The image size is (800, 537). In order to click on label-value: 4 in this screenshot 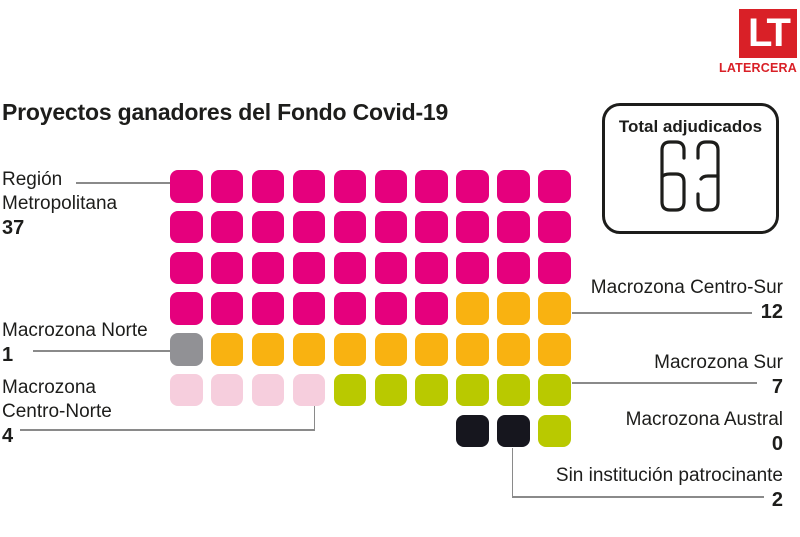, I will do `click(8, 436)`.